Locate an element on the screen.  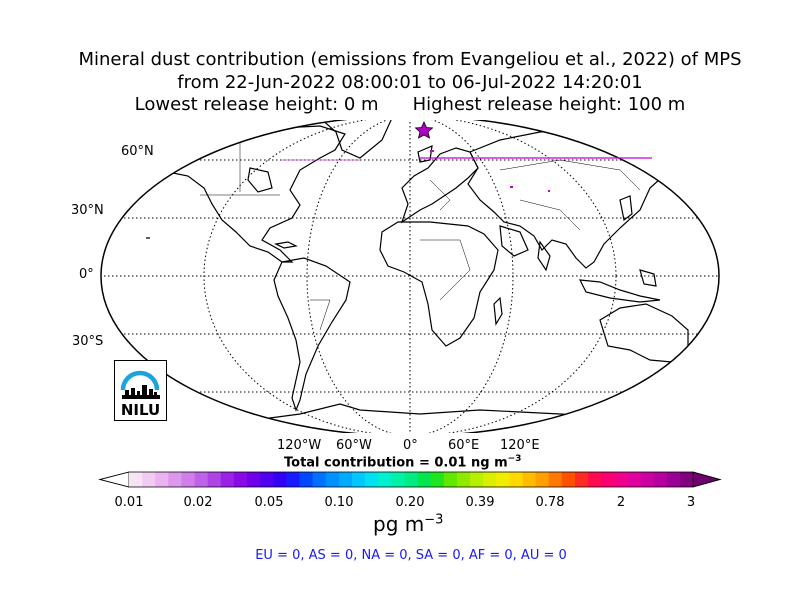
colorbar-unit-exponent: −3 is located at coordinates (434, 520).